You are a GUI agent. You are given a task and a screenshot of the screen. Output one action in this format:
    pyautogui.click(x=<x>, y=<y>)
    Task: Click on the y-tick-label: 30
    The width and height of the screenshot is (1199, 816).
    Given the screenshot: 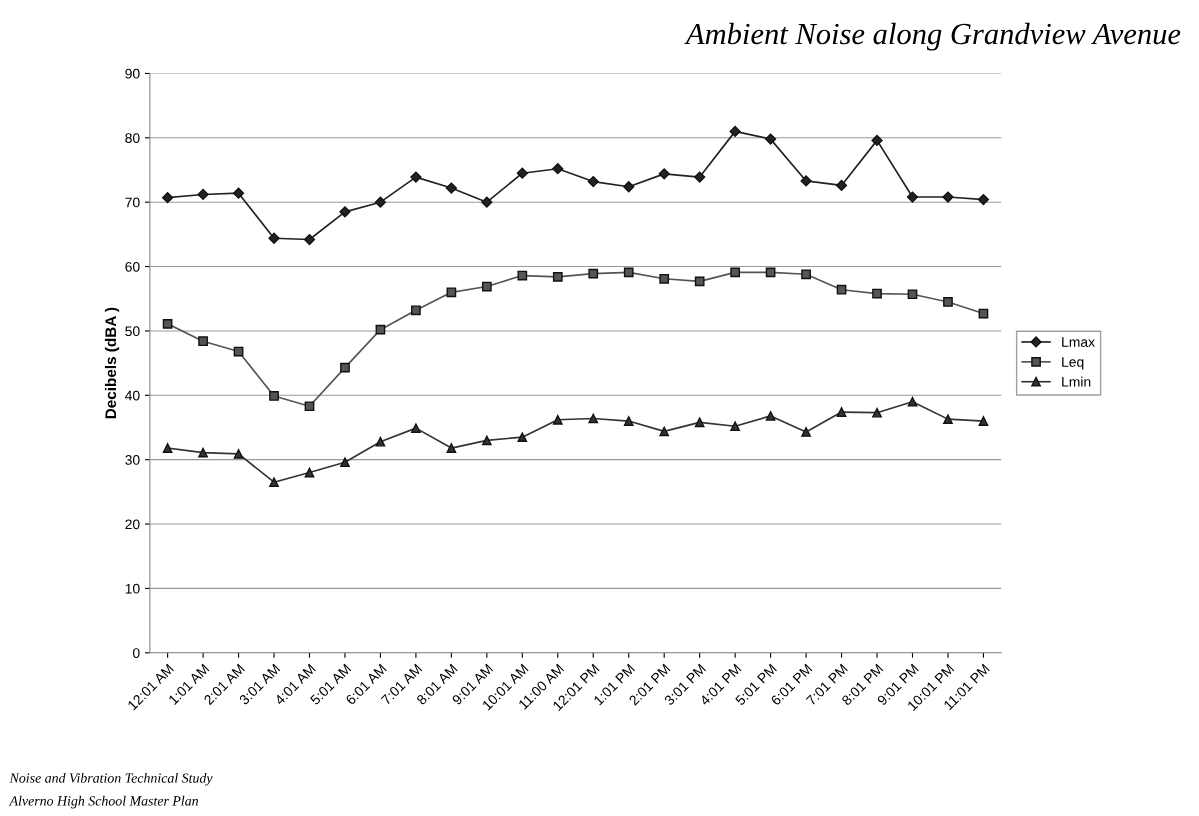 What is the action you would take?
    pyautogui.click(x=132, y=460)
    